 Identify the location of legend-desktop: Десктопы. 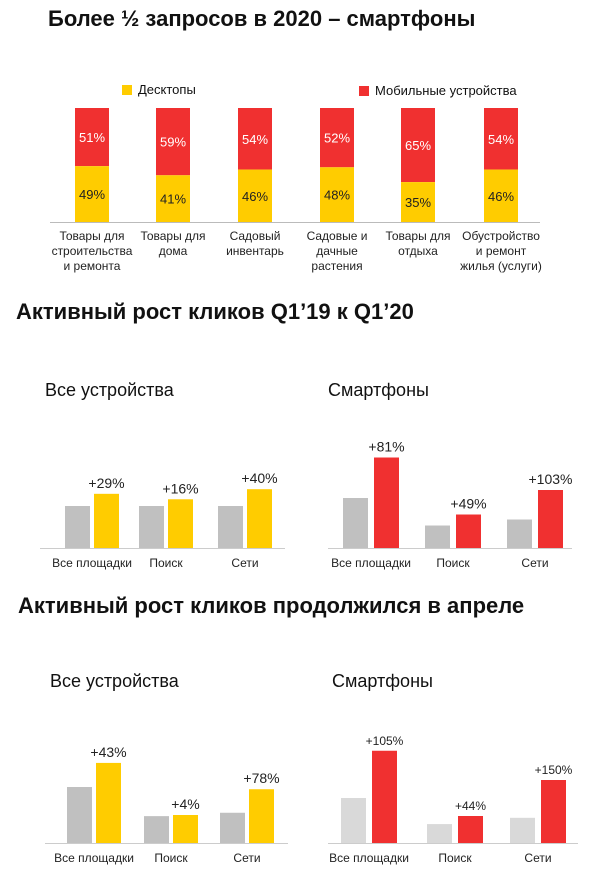
(159, 89).